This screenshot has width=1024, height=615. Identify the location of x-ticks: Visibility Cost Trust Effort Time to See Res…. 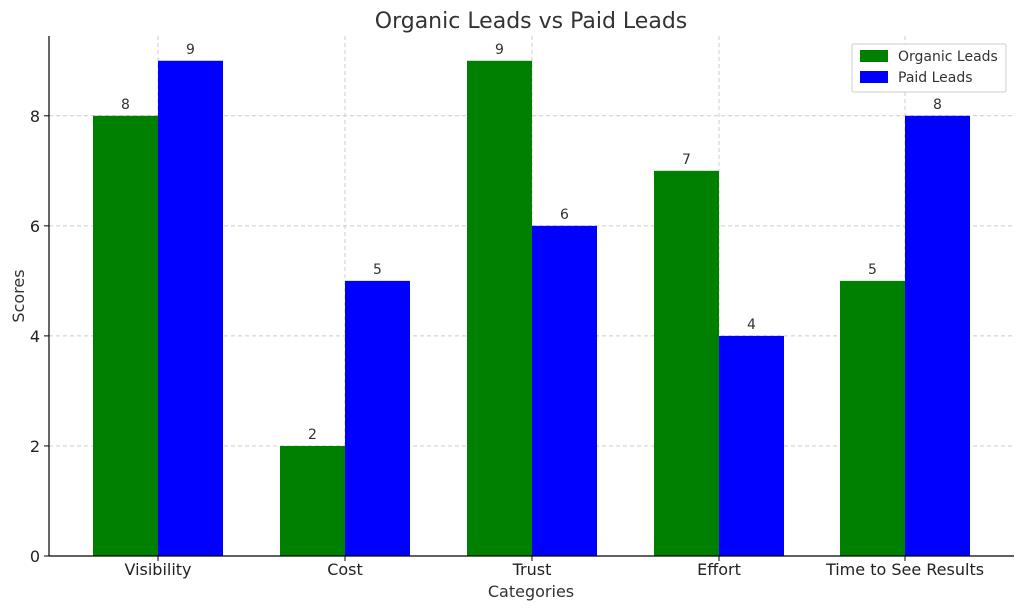
(554, 567).